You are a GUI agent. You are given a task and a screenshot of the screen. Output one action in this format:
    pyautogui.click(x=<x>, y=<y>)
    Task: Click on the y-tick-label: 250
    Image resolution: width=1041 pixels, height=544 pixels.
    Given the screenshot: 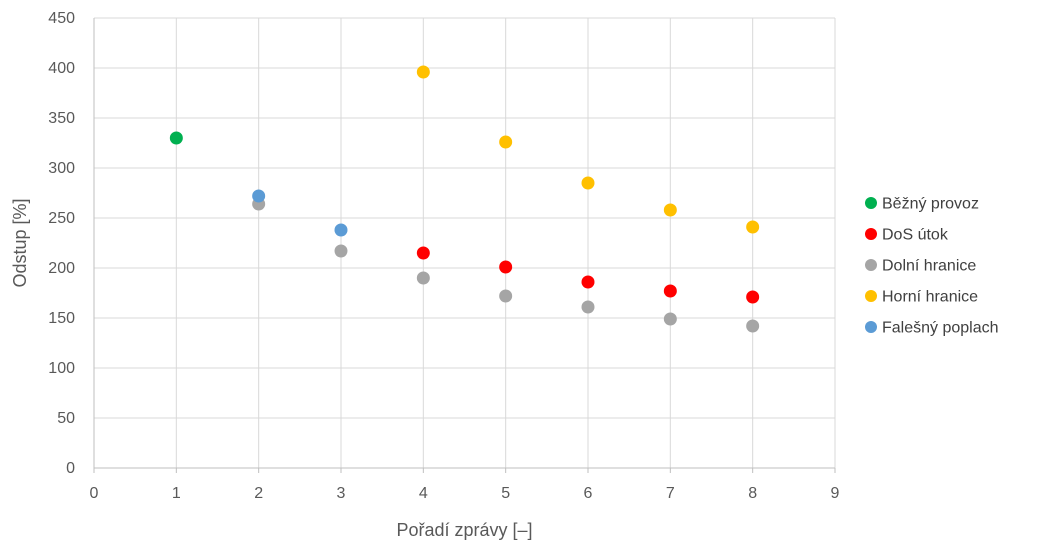 What is the action you would take?
    pyautogui.click(x=61, y=218)
    